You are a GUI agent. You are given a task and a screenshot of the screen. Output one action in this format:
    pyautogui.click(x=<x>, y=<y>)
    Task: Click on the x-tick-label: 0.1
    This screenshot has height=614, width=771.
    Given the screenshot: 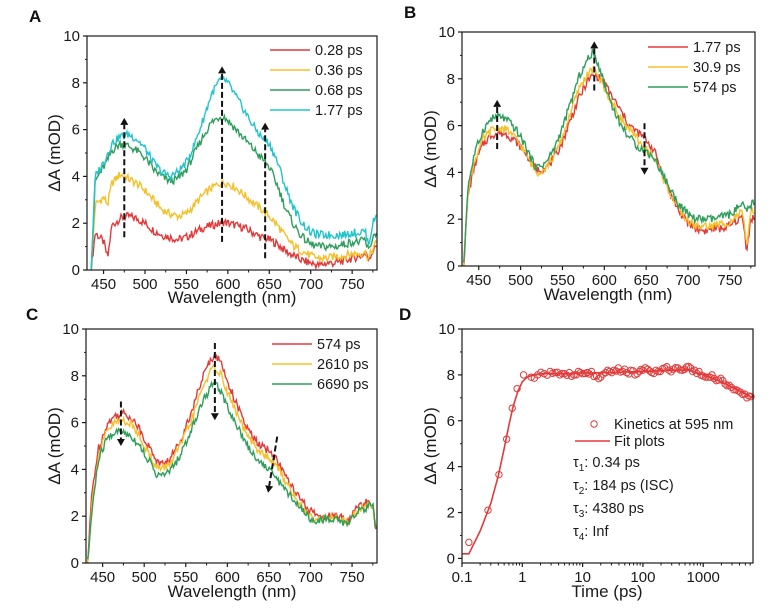 What is the action you would take?
    pyautogui.click(x=462, y=577)
    